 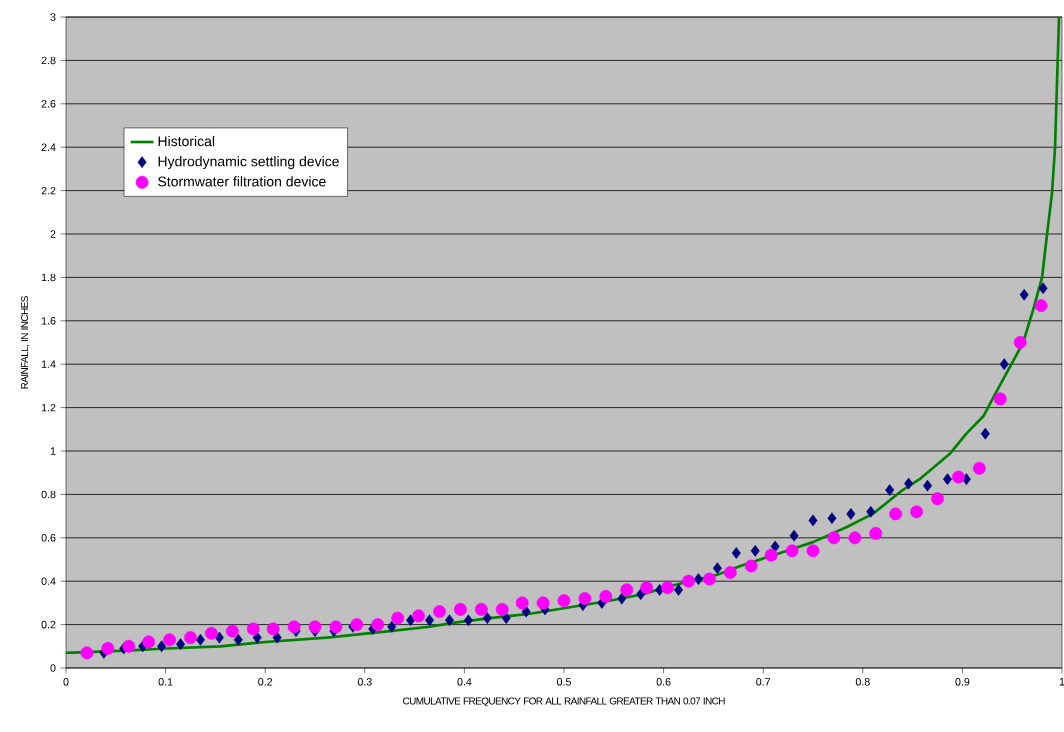 What do you see at coordinates (48, 364) in the screenshot?
I see `y-tick-label: 1.4` at bounding box center [48, 364].